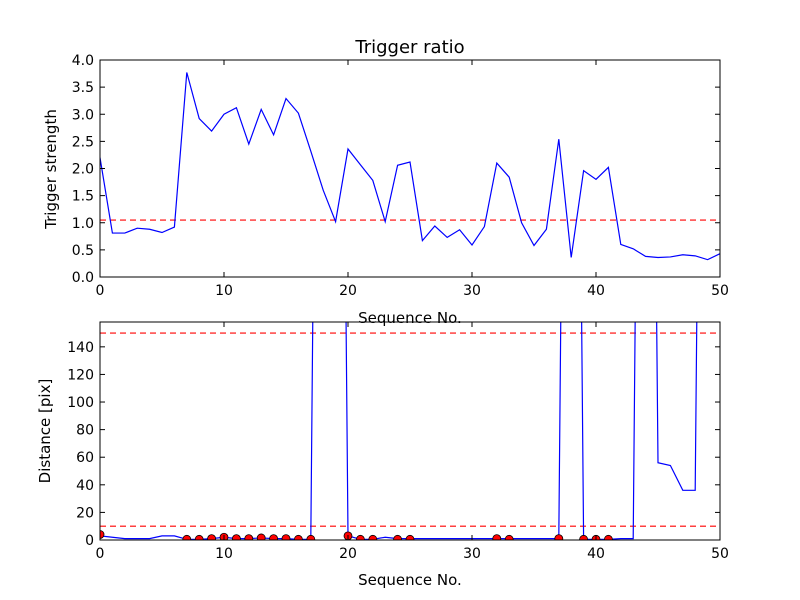 This screenshot has width=800, height=600. Describe the element at coordinates (83, 115) in the screenshot. I see `y-tick-label: 3.0` at that location.